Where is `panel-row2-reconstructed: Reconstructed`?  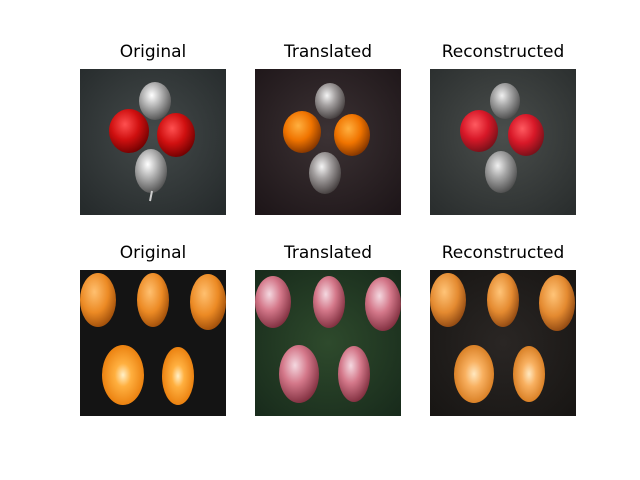
panel-row2-reconstructed: Reconstructed is located at coordinates (503, 329).